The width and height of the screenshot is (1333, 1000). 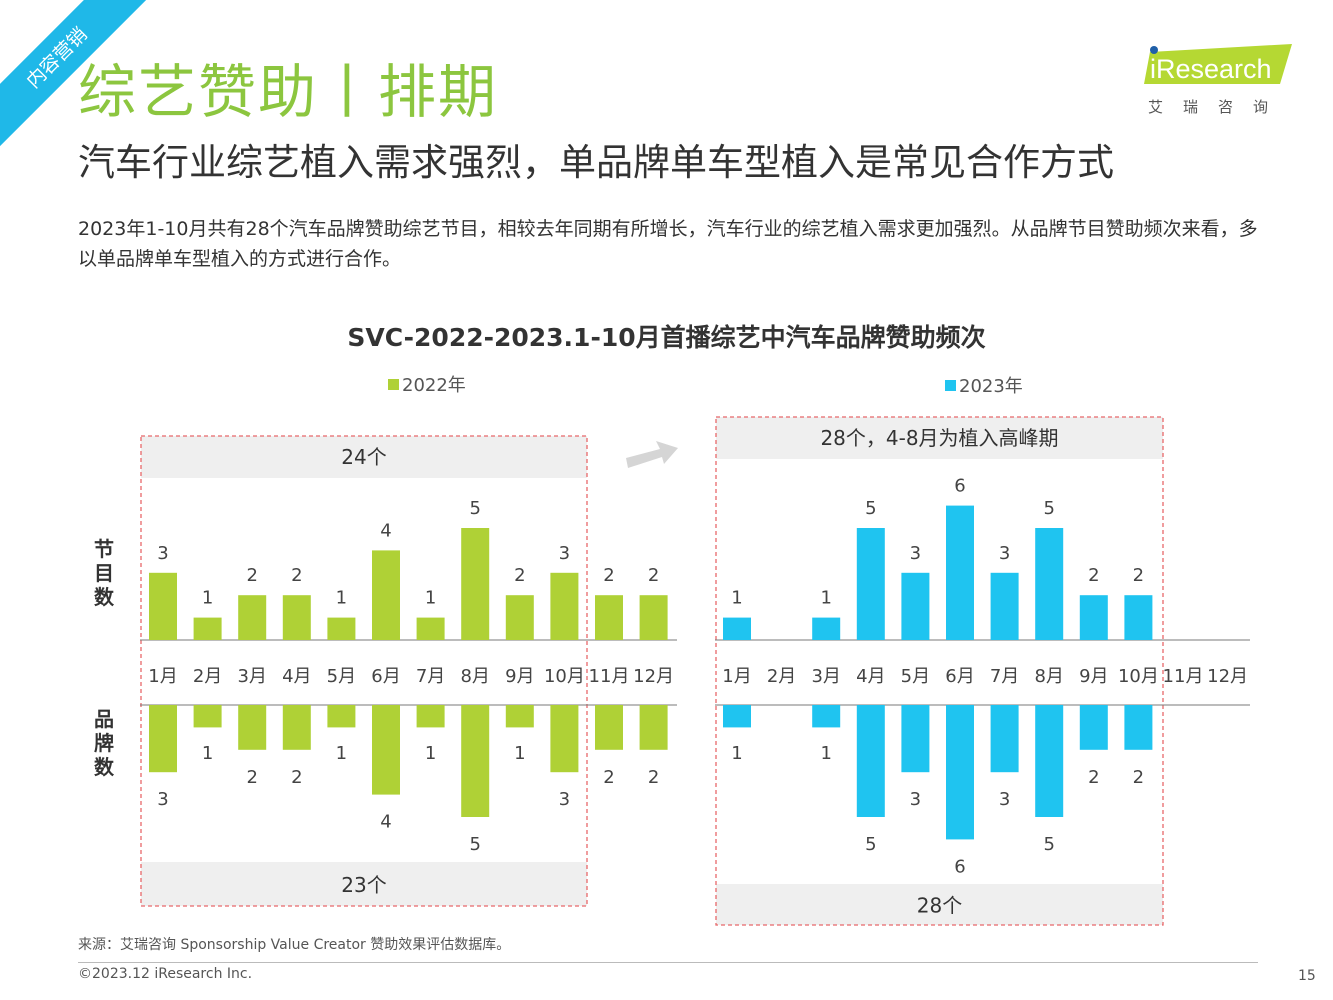 I want to click on legend-swatch-2023, so click(x=950, y=385).